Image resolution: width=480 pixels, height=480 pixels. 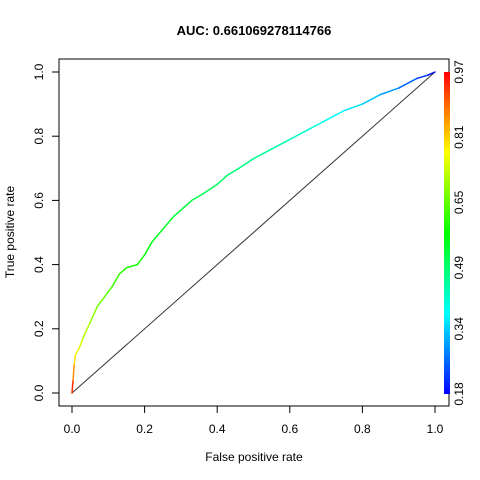 I want to click on colorbar-tick-label: 0.81, so click(x=459, y=137).